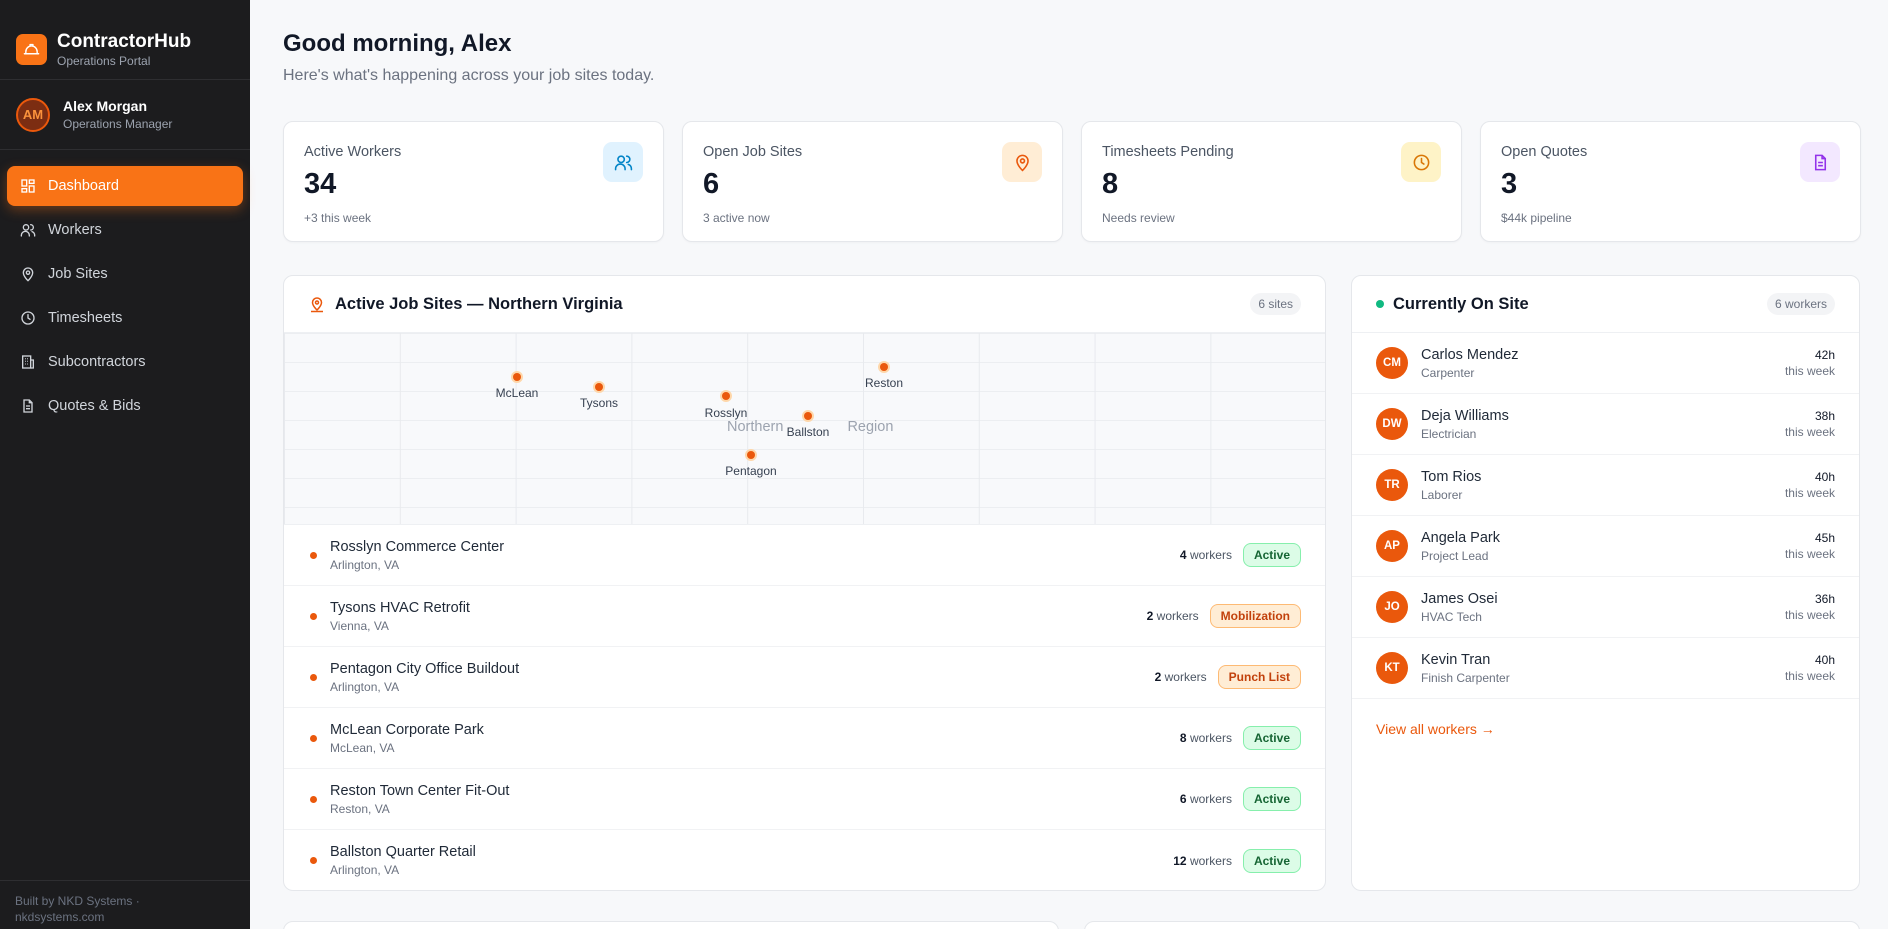  Describe the element at coordinates (27, 362) in the screenshot. I see `building-icon` at that location.